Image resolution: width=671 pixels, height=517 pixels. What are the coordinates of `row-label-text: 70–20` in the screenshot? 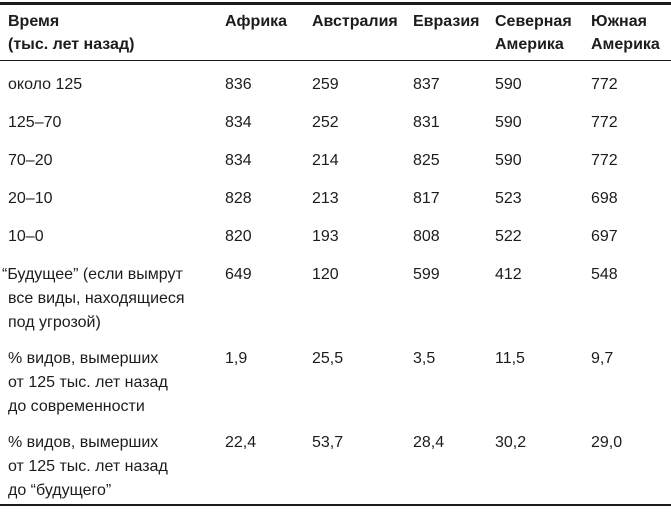 It's located at (30, 160).